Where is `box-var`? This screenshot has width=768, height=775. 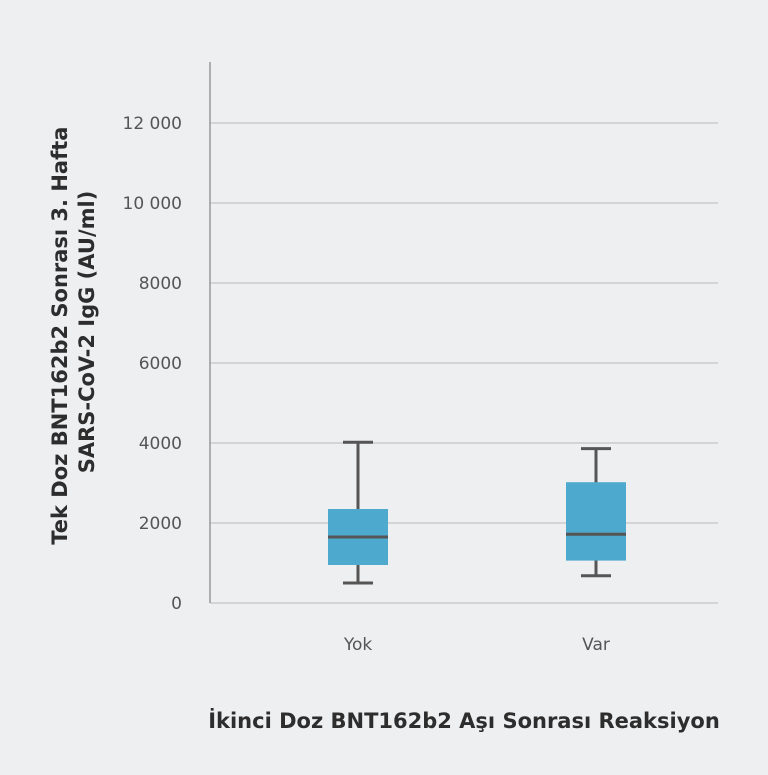 box-var is located at coordinates (596, 512).